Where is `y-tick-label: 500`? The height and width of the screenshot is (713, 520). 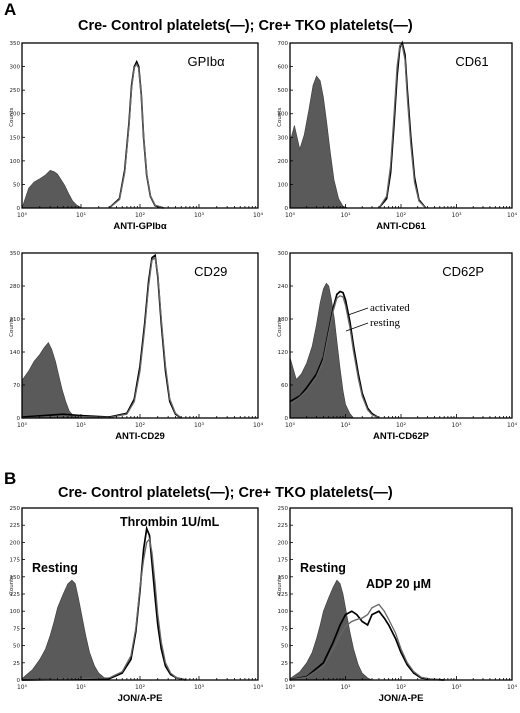 y-tick-label: 500 is located at coordinates (283, 91).